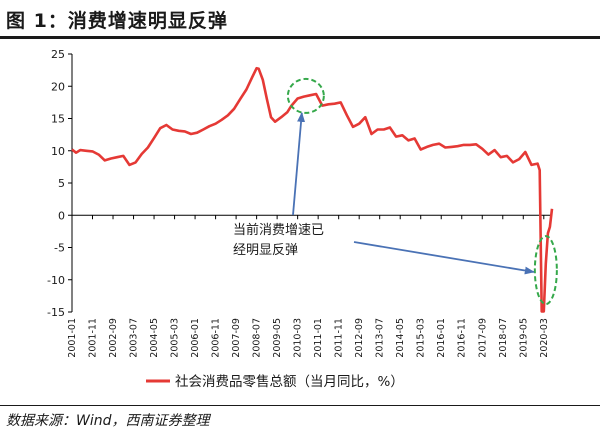 This screenshot has height=433, width=600. What do you see at coordinates (441, 338) in the screenshot?
I see `x-tick-label: 2016-01` at bounding box center [441, 338].